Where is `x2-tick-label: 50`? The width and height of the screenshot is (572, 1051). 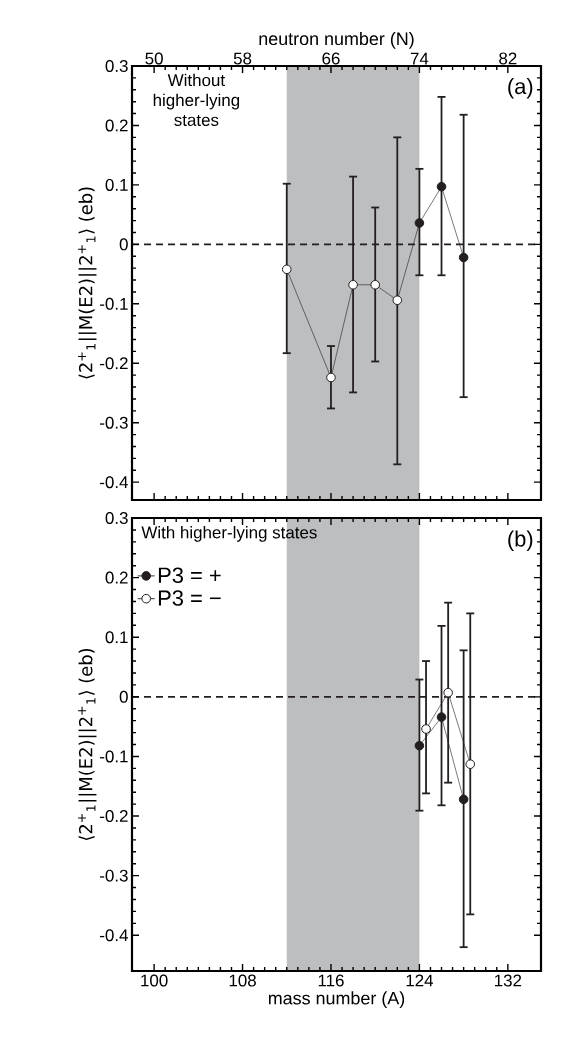
x2-tick-label: 50 is located at coordinates (154, 58).